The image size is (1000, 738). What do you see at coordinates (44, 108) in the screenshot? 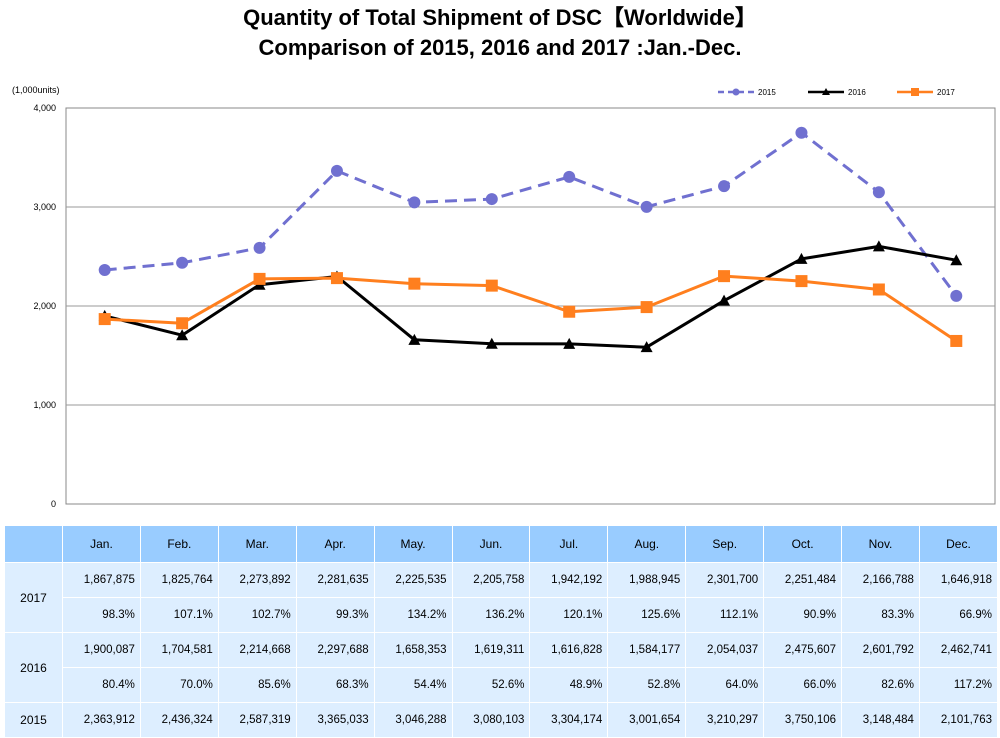
I see `y-tick-label: 4,000` at bounding box center [44, 108].